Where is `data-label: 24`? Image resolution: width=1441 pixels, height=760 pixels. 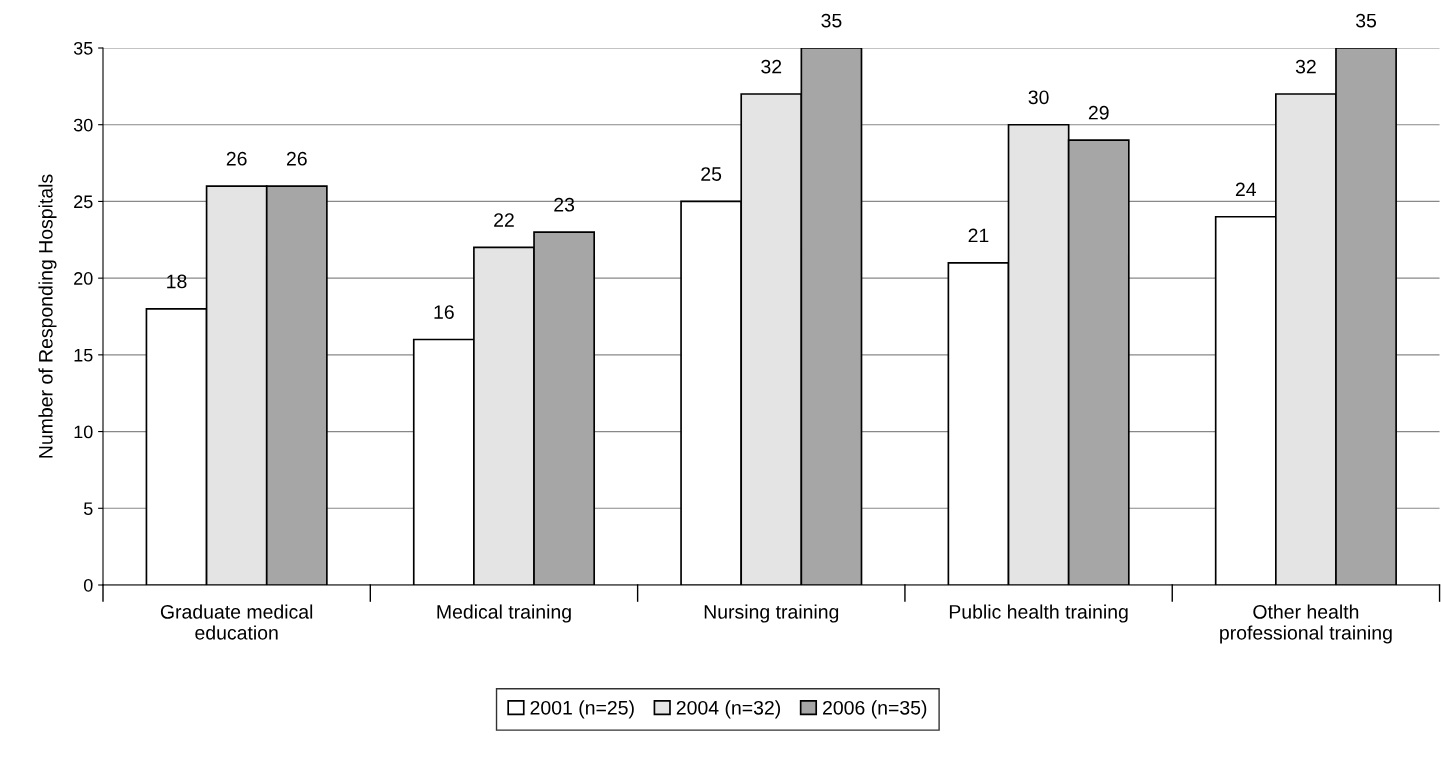 data-label: 24 is located at coordinates (1245, 189).